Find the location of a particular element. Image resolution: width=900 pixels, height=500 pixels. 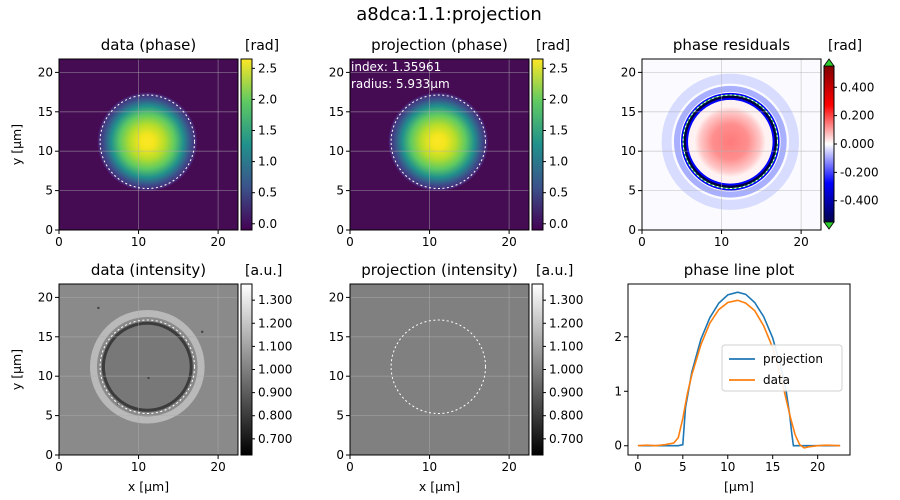

colorbar: 0.0 0.5 1.0 1.5 2.0 2.5 [rad] is located at coordinates (259, 134).